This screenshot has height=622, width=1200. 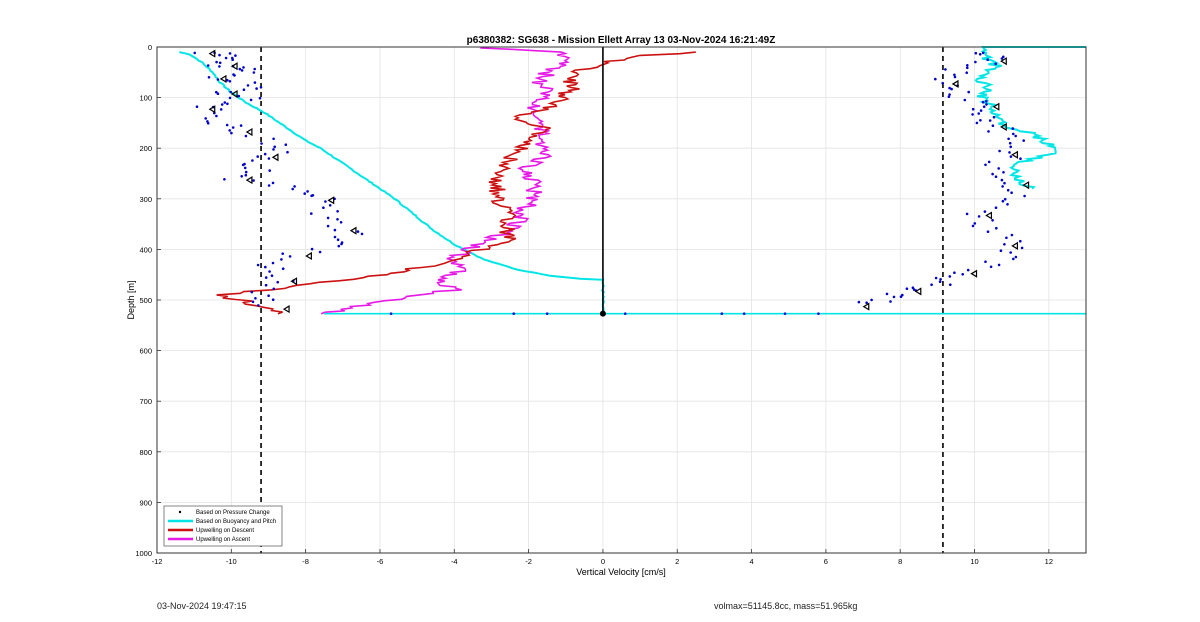 I want to click on x-tick-label: 4, so click(x=751, y=561).